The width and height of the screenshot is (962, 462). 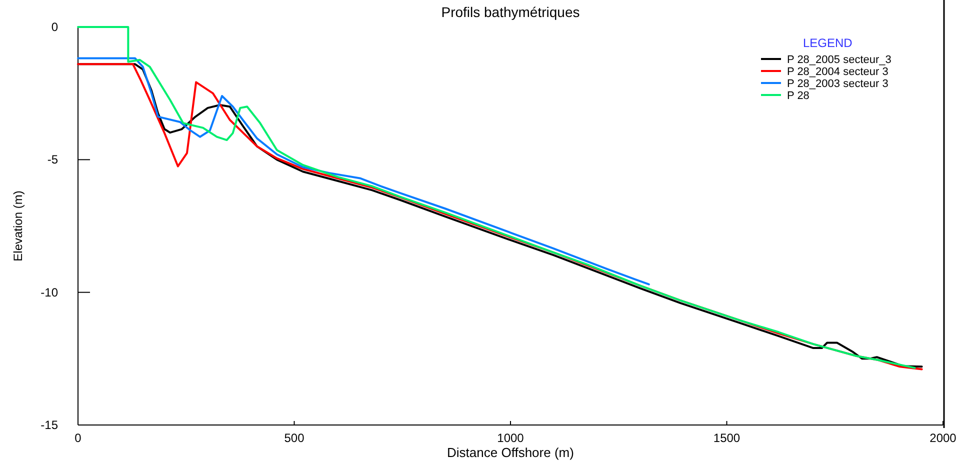 What do you see at coordinates (837, 84) in the screenshot?
I see `legend-label: P 28_2003 secteur 3` at bounding box center [837, 84].